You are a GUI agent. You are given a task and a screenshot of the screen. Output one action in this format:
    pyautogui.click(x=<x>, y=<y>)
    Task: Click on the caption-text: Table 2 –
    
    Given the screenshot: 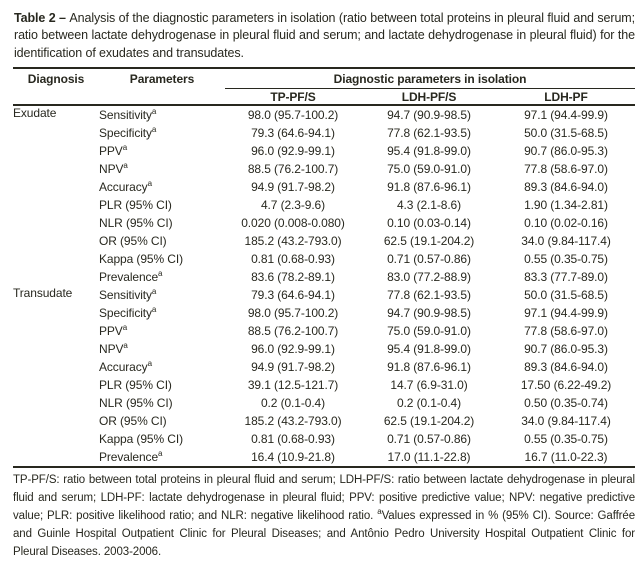 What is the action you would take?
    pyautogui.click(x=42, y=18)
    